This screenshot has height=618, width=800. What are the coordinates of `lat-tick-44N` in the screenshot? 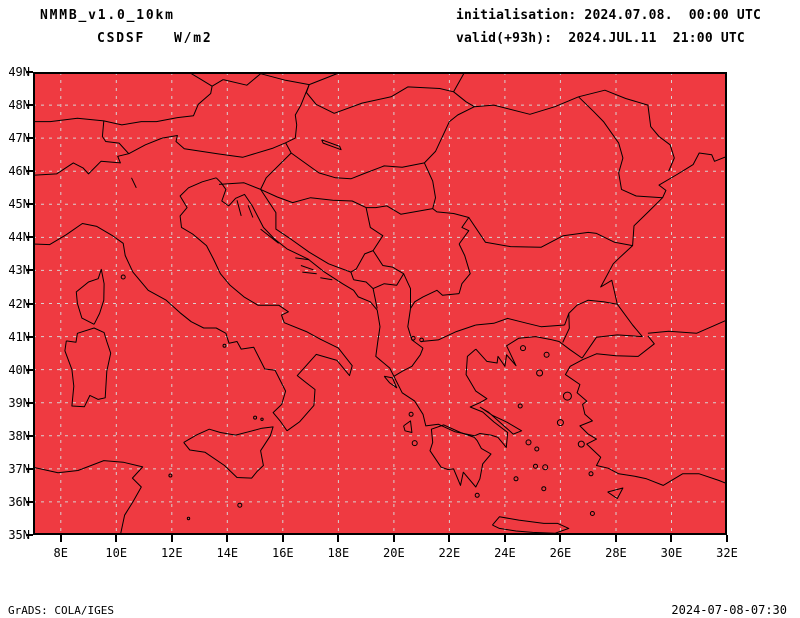 It's located at (29, 237).